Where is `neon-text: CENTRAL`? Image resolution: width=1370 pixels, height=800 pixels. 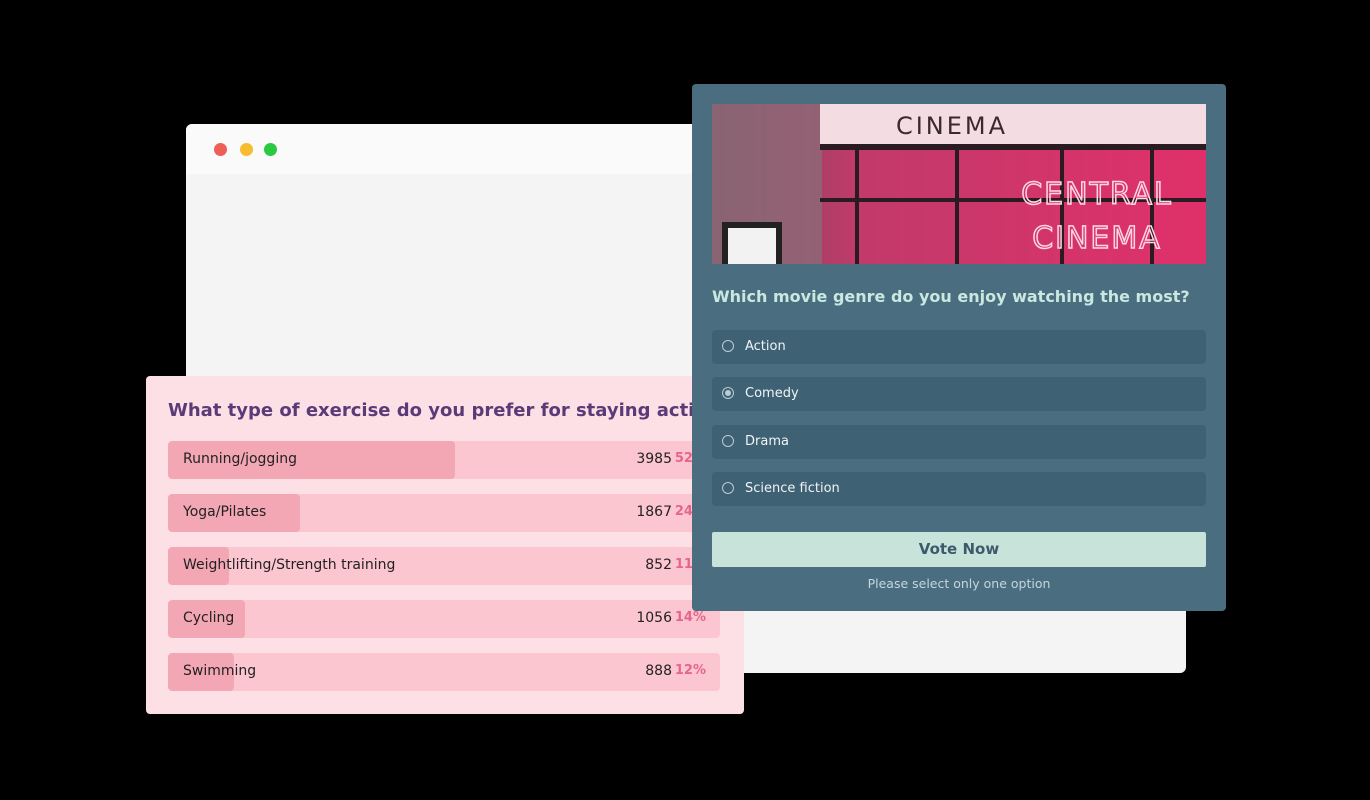
neon-text: CENTRAL is located at coordinates (1097, 194).